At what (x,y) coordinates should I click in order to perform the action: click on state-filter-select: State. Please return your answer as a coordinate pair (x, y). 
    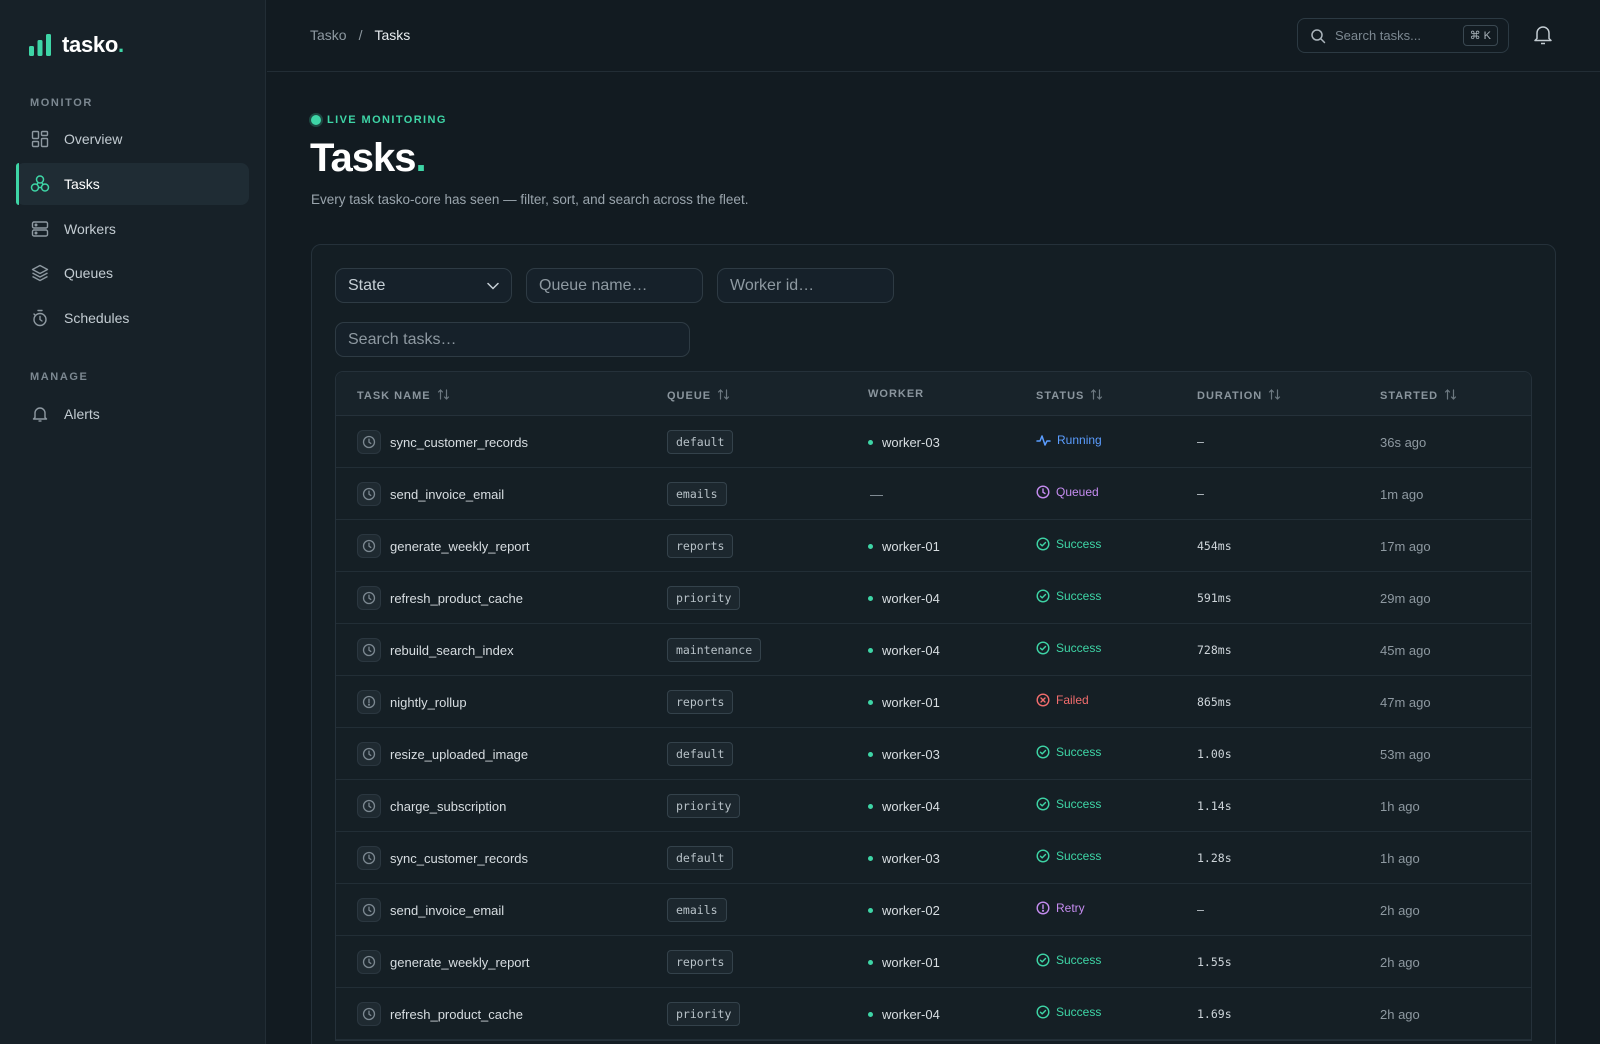
    Looking at the image, I should click on (423, 285).